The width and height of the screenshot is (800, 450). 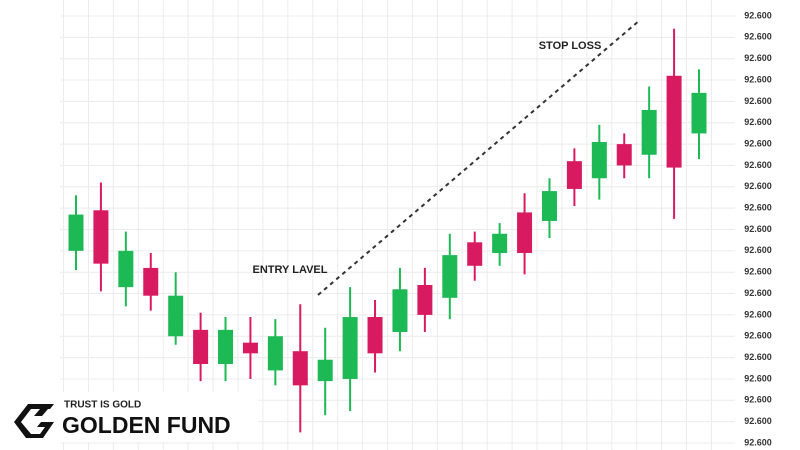 I want to click on logo: TRUST IS GOLD GOLDEN FUND, so click(x=133, y=417).